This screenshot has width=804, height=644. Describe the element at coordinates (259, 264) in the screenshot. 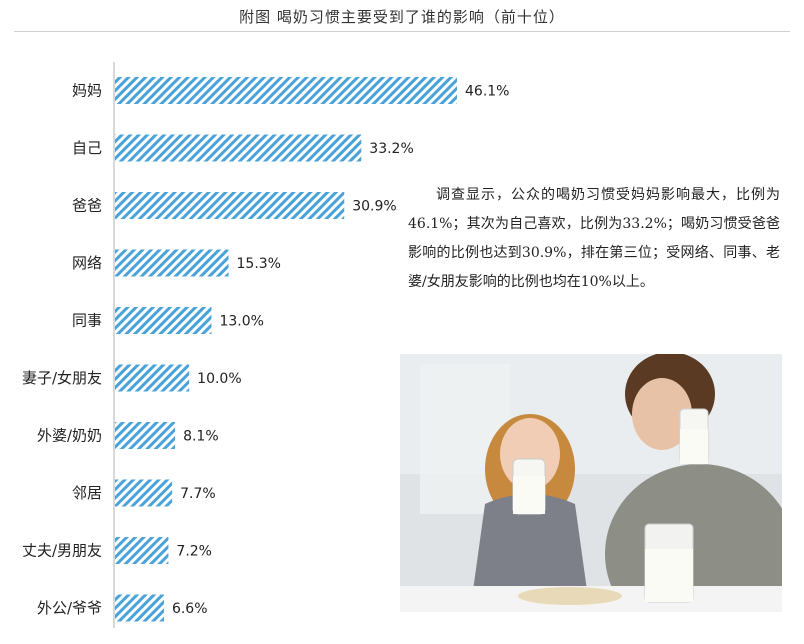

I see `value-label: 15.3%` at that location.